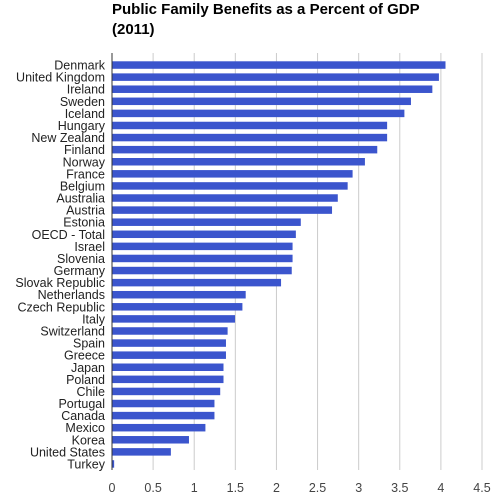 This screenshot has height=500, width=498. I want to click on category-label: Japan, so click(88, 368).